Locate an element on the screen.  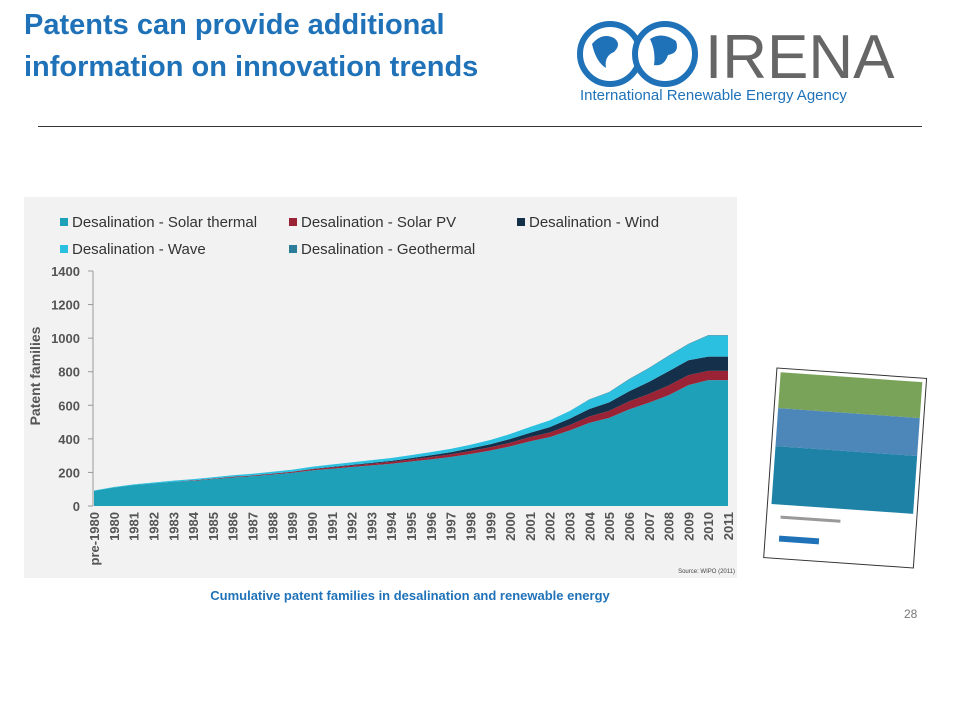
page-number: 28 is located at coordinates (911, 614).